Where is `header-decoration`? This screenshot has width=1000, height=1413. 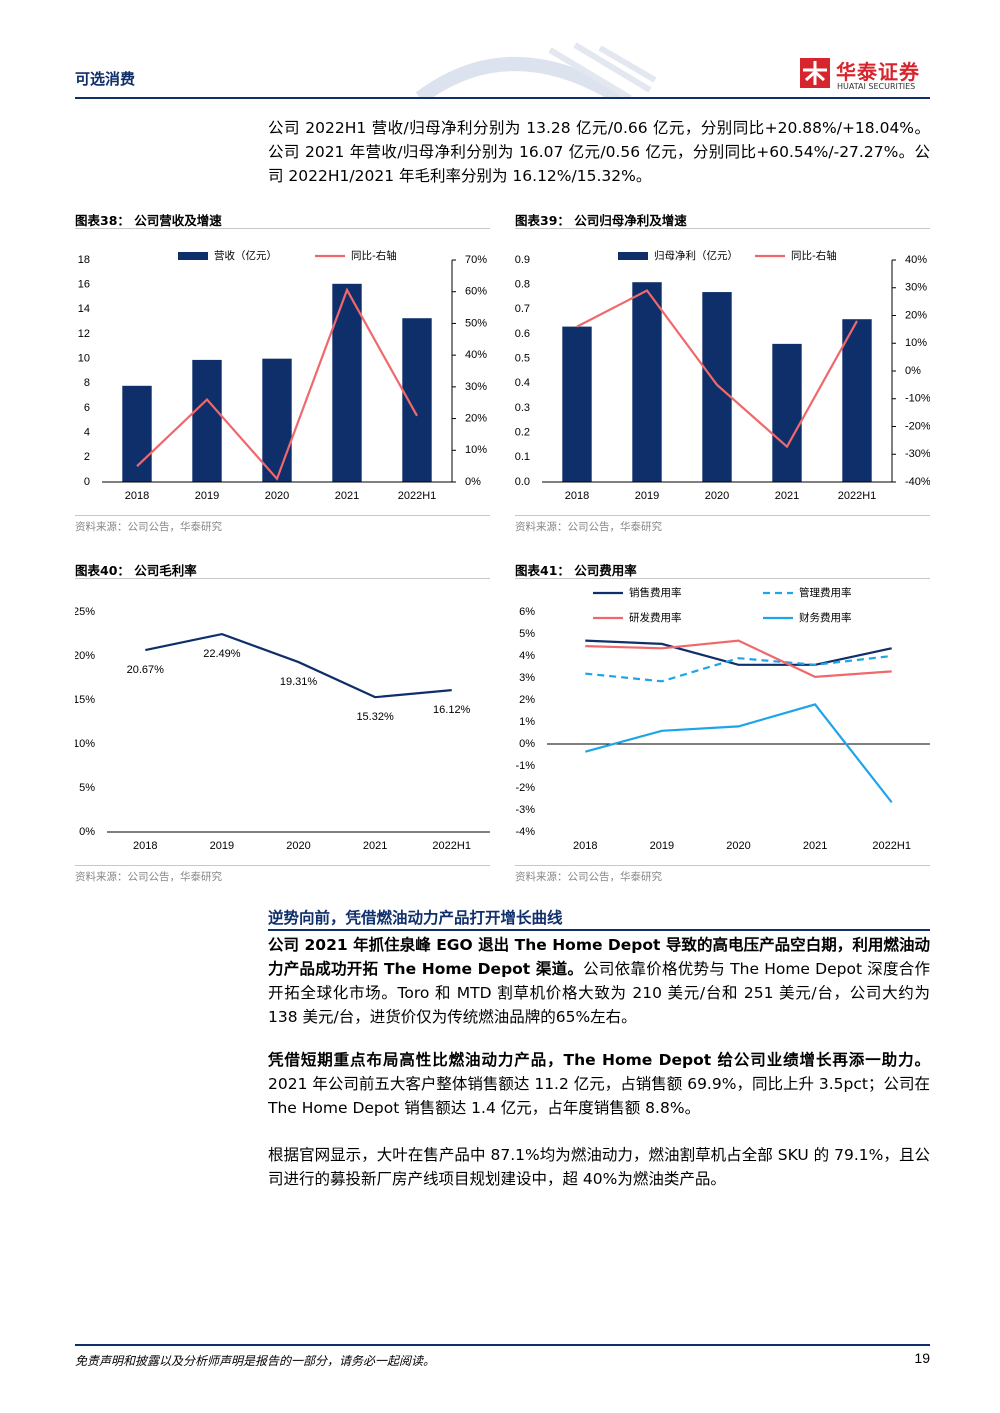
header-decoration is located at coordinates (536, 70).